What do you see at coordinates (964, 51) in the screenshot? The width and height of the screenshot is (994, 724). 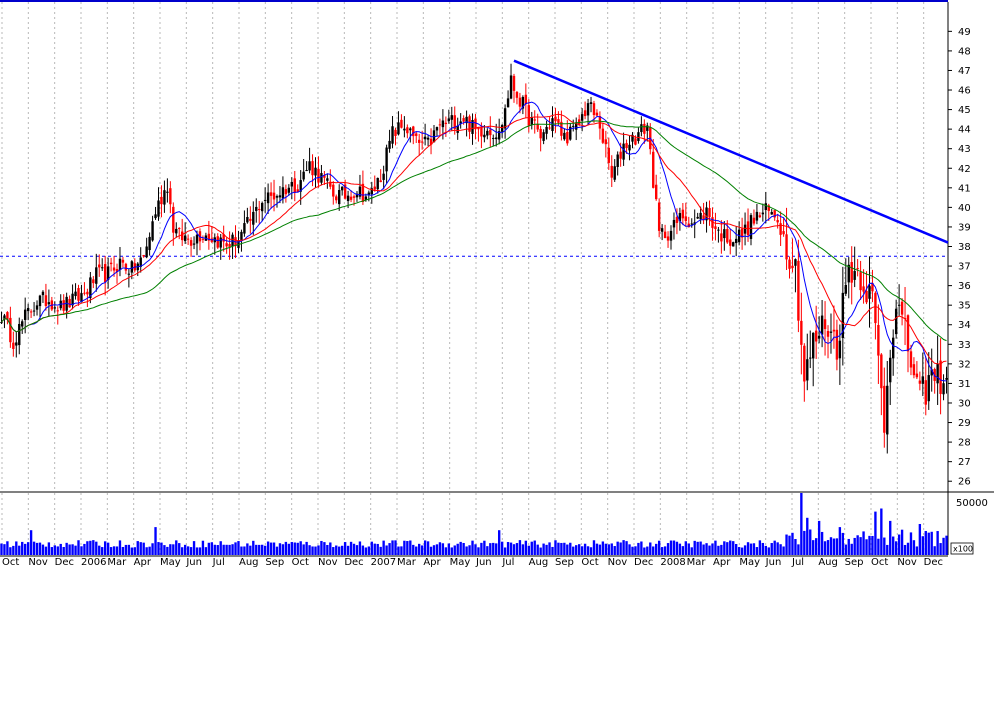 I see `price-tick-label: 48` at bounding box center [964, 51].